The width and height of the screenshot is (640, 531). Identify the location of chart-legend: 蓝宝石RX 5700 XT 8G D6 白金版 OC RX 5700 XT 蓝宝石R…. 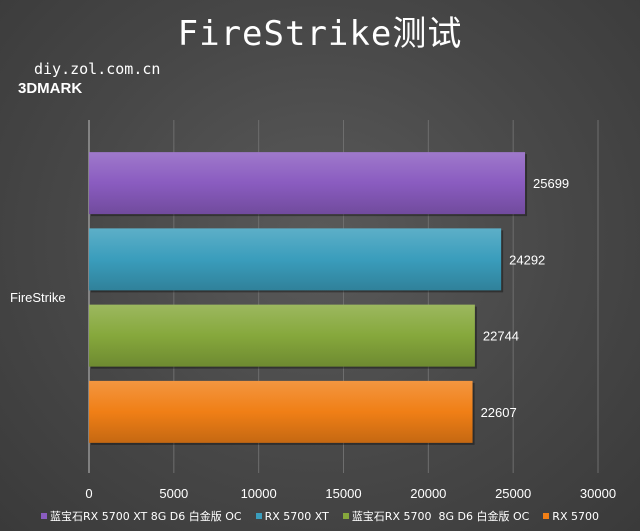
(320, 516).